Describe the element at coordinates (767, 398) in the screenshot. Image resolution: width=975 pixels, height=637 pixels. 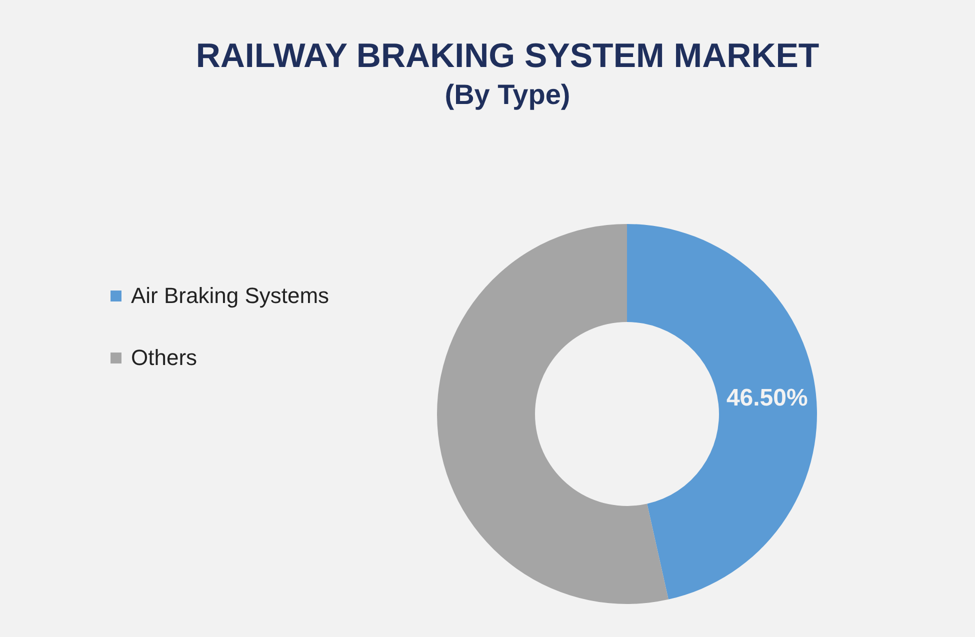
I see `data-label: 46.50%` at that location.